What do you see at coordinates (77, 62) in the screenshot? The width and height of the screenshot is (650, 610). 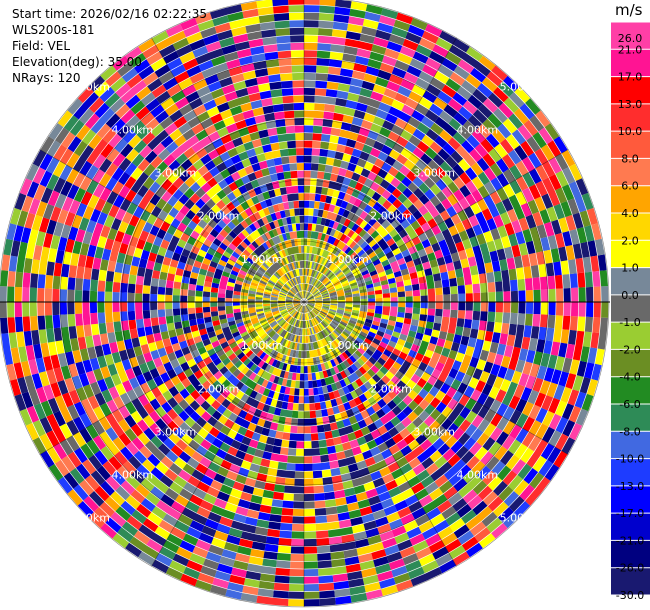 I see `elevation-text: Elevation(deg): 35.00` at bounding box center [77, 62].